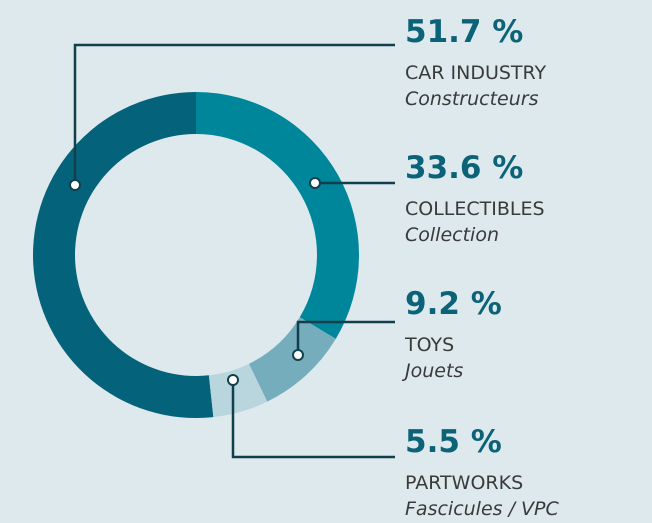 This screenshot has width=652, height=523. What do you see at coordinates (475, 209) in the screenshot?
I see `category-label: COLLECTIBLES` at bounding box center [475, 209].